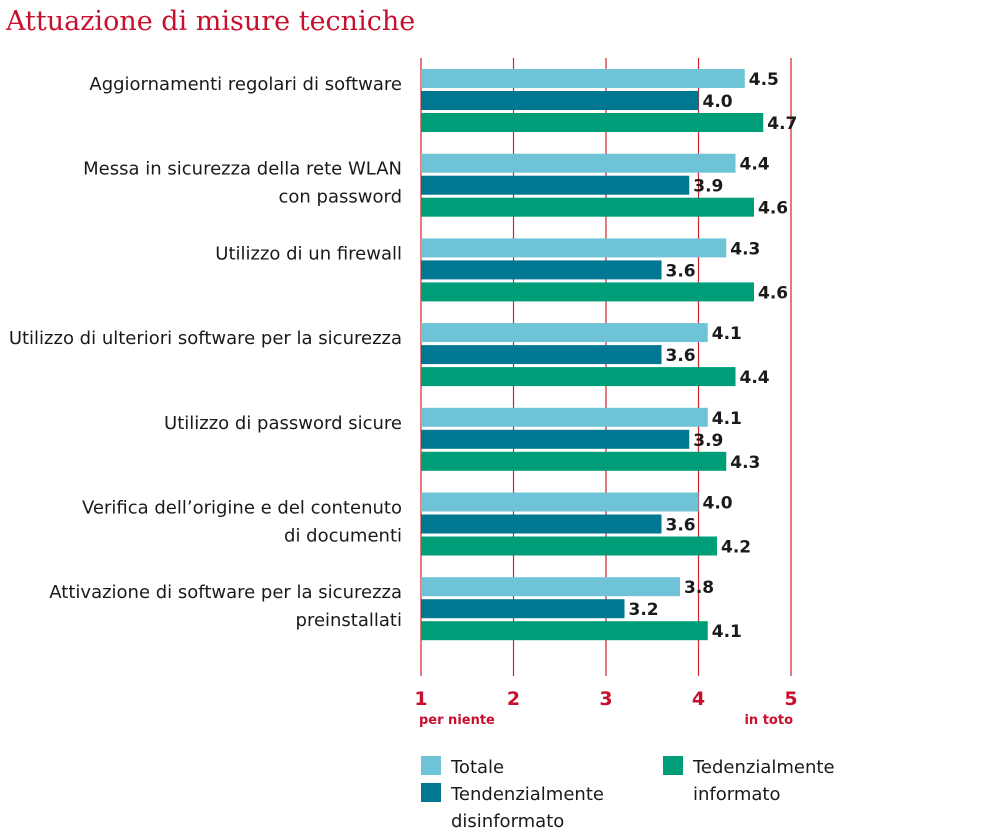 The height and width of the screenshot is (828, 999). I want to click on value-label-5-0: 4.0, so click(718, 504).